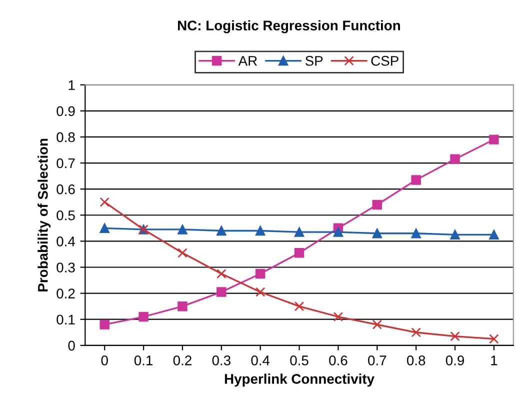 The width and height of the screenshot is (516, 404). What do you see at coordinates (494, 361) in the screenshot?
I see `x-tick-label: 1` at bounding box center [494, 361].